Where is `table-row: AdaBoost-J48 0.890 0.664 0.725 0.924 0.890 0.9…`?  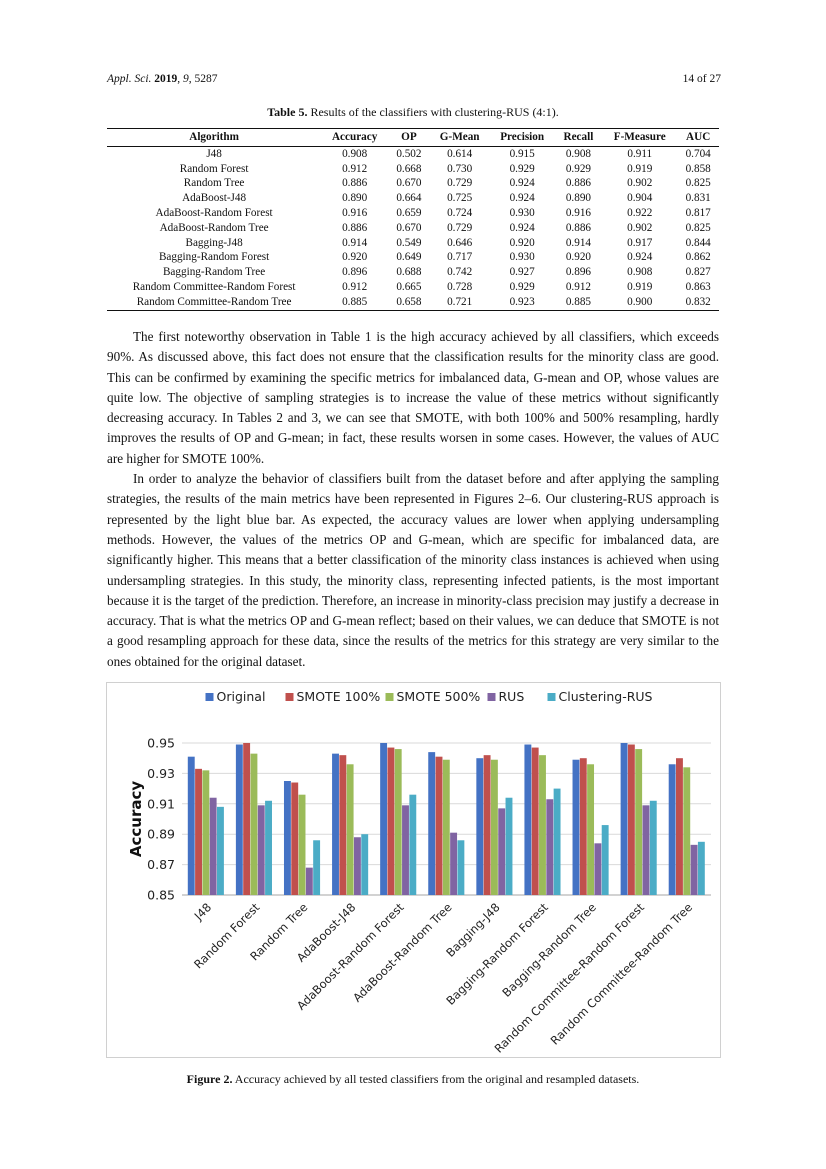 table-row: AdaBoost-J48 0.890 0.664 0.725 0.924 0.890 0.9… is located at coordinates (413, 198).